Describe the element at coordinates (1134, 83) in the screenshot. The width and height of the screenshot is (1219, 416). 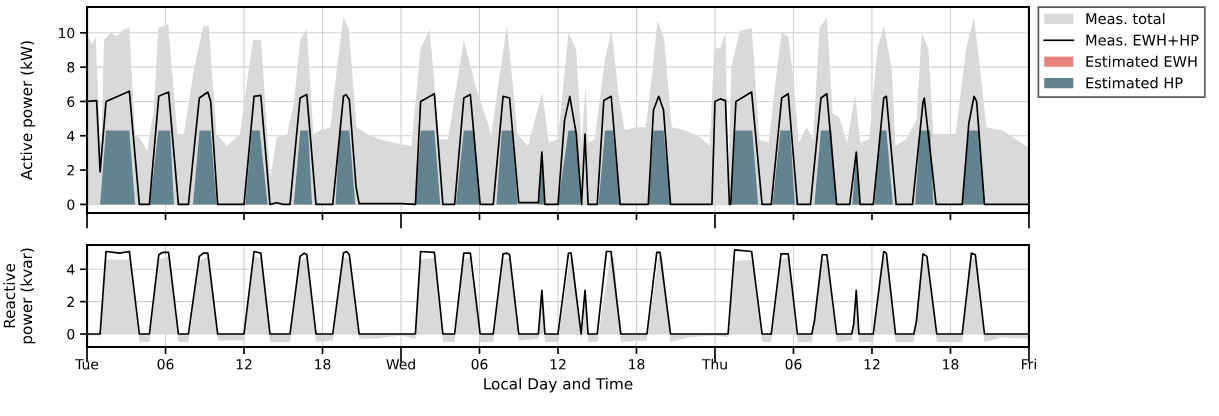
I see `legend-label: Estimated HP` at that location.